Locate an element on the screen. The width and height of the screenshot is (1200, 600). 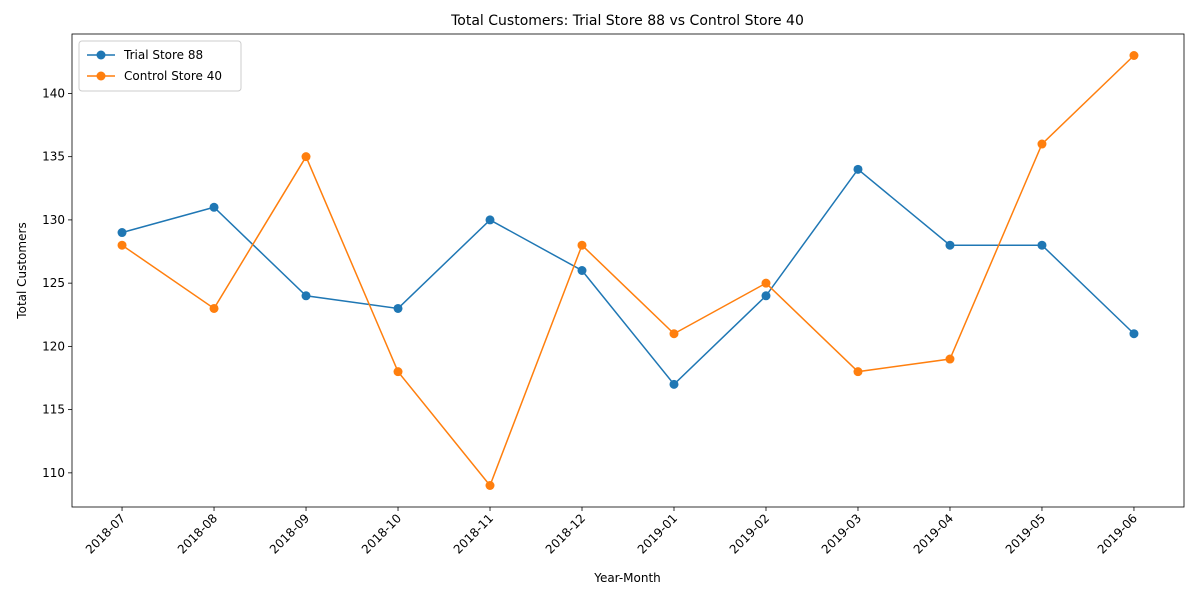
x-tick-label: 2019-03 is located at coordinates (841, 533).